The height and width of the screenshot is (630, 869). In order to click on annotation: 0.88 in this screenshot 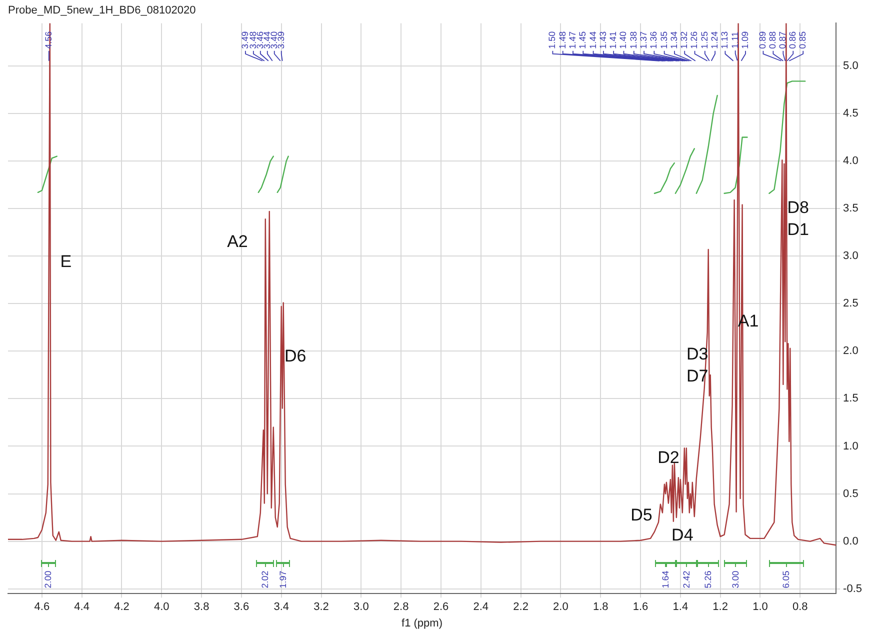, I will do `click(773, 40)`.